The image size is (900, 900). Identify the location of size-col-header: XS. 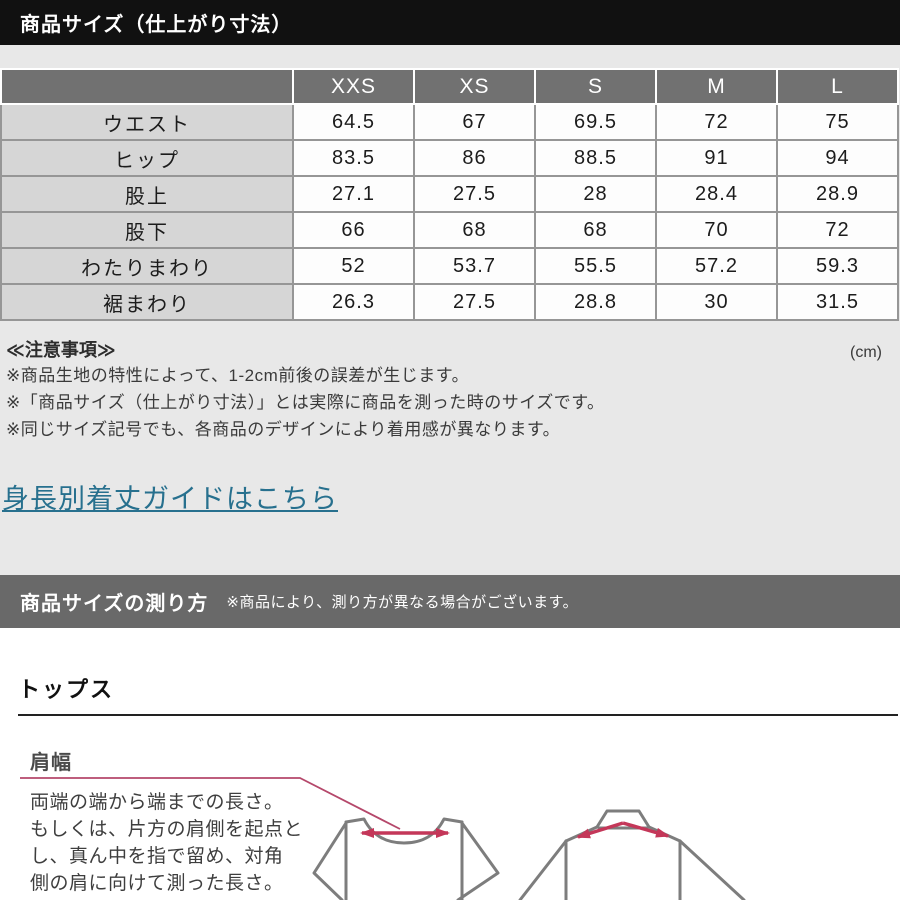
(474, 86).